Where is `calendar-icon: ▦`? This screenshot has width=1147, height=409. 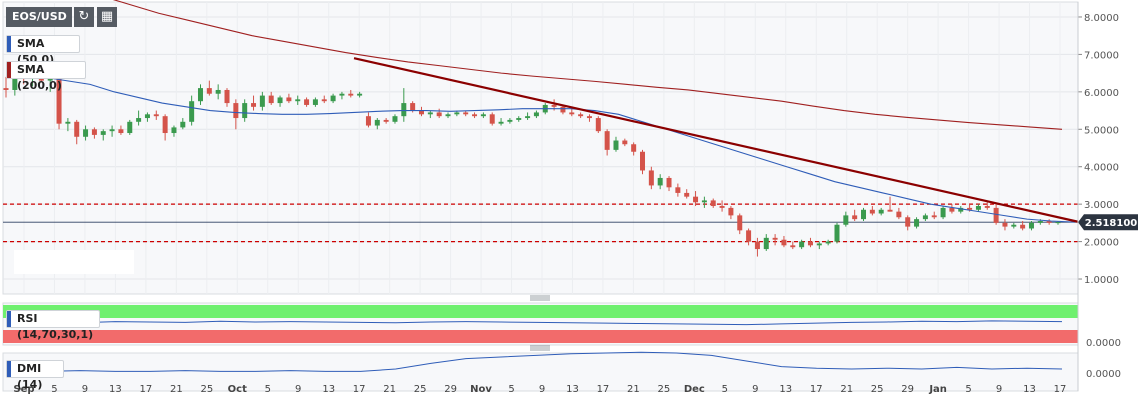 calendar-icon: ▦ is located at coordinates (107, 17).